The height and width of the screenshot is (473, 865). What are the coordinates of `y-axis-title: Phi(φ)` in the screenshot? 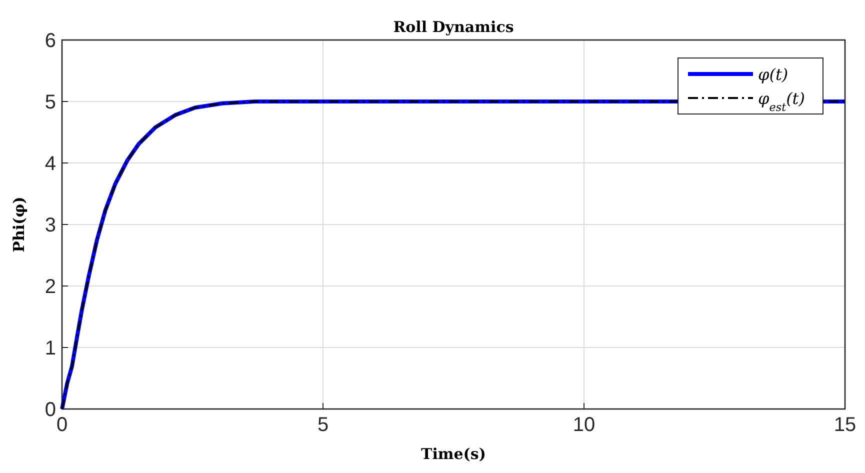 It's located at (19, 224).